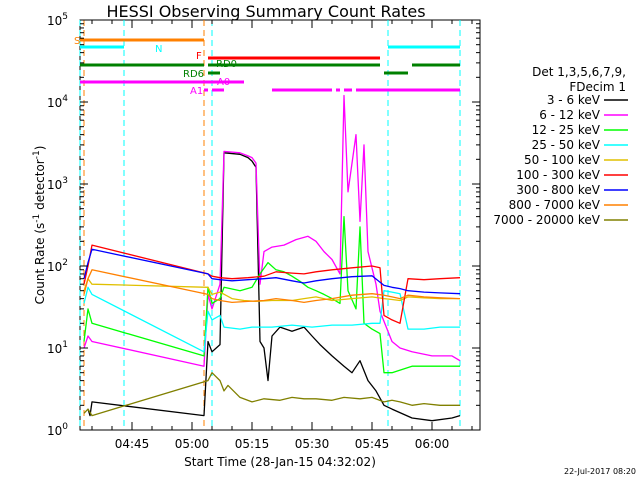 The width and height of the screenshot is (640, 480). What do you see at coordinates (199, 56) in the screenshot?
I see `flag-label-f: F` at bounding box center [199, 56].